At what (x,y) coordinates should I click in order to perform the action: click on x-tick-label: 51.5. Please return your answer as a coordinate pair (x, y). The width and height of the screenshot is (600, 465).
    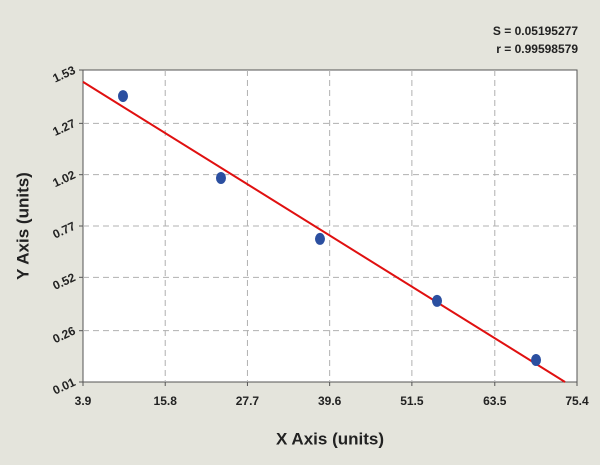
    Looking at the image, I should click on (412, 401).